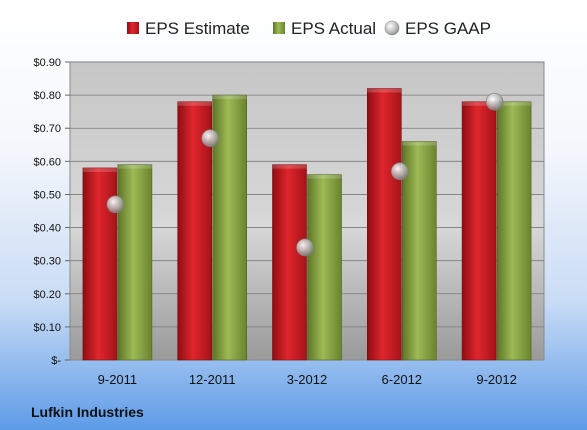 This screenshot has height=430, width=587. I want to click on x-category-label: 6-2012, so click(402, 379).